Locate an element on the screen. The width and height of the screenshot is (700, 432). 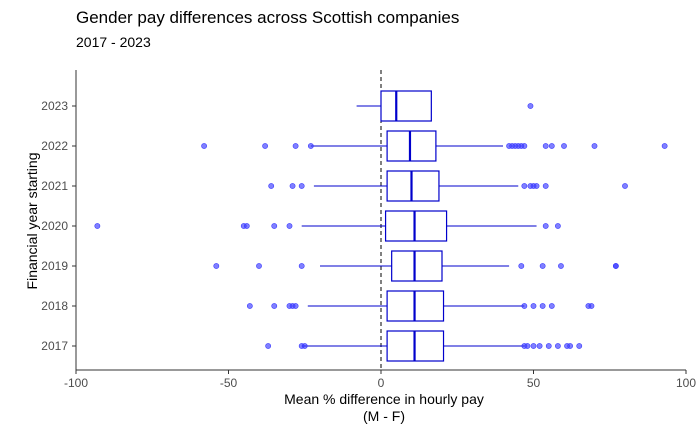
x-axis-title-line2: (M - F) is located at coordinates (384, 416).